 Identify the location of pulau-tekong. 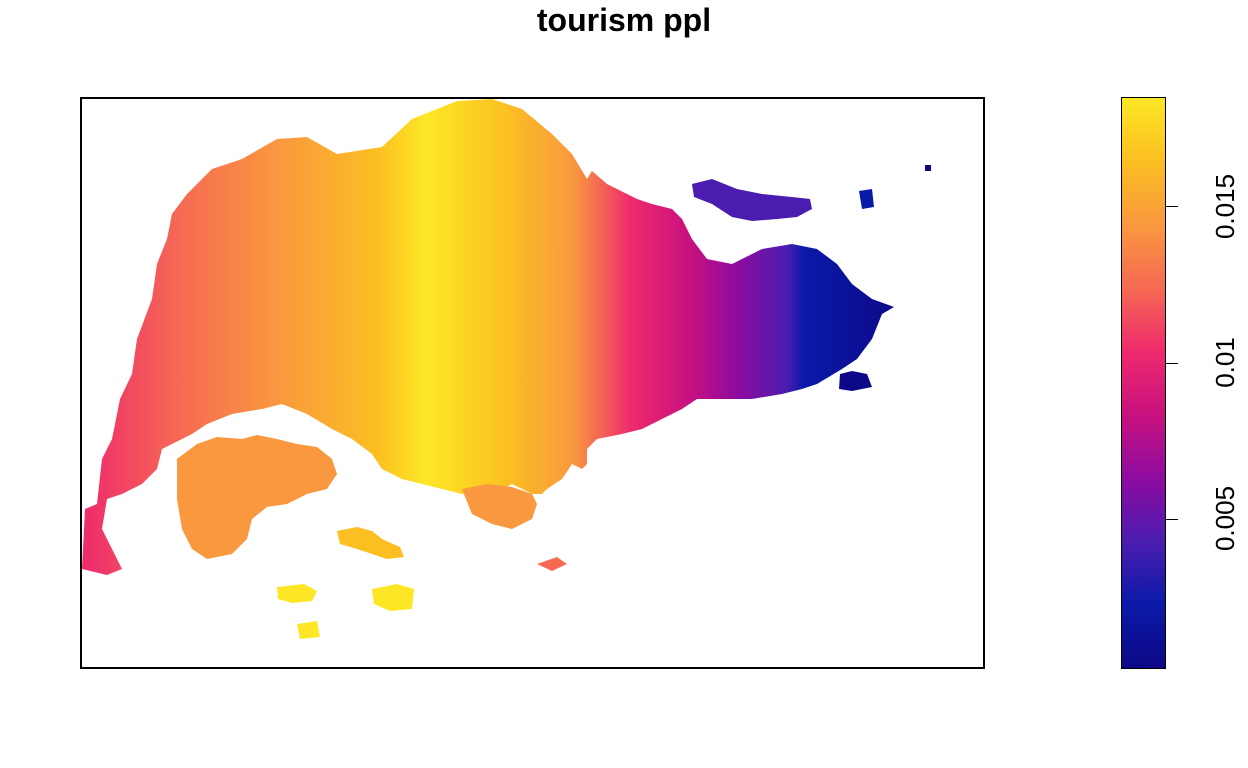
(866, 199).